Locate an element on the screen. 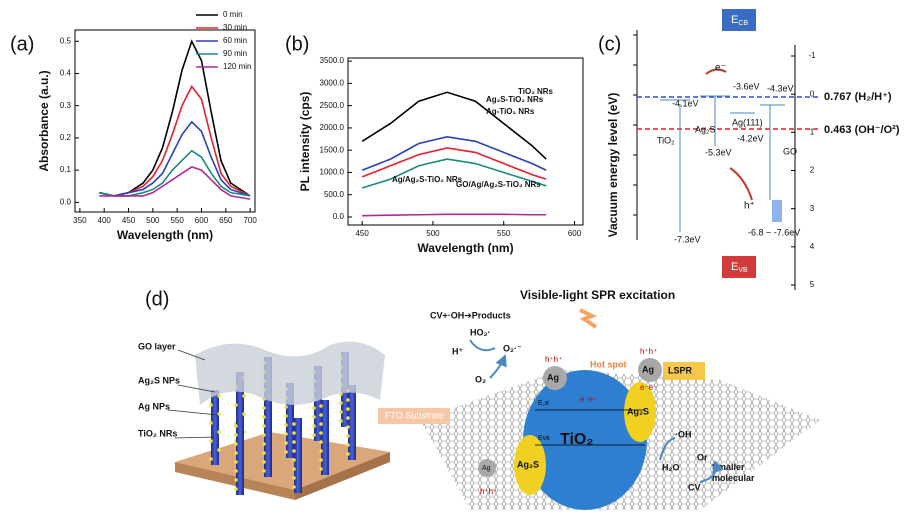 The image size is (910, 519). series-label: TiO₂ NRs is located at coordinates (536, 91).